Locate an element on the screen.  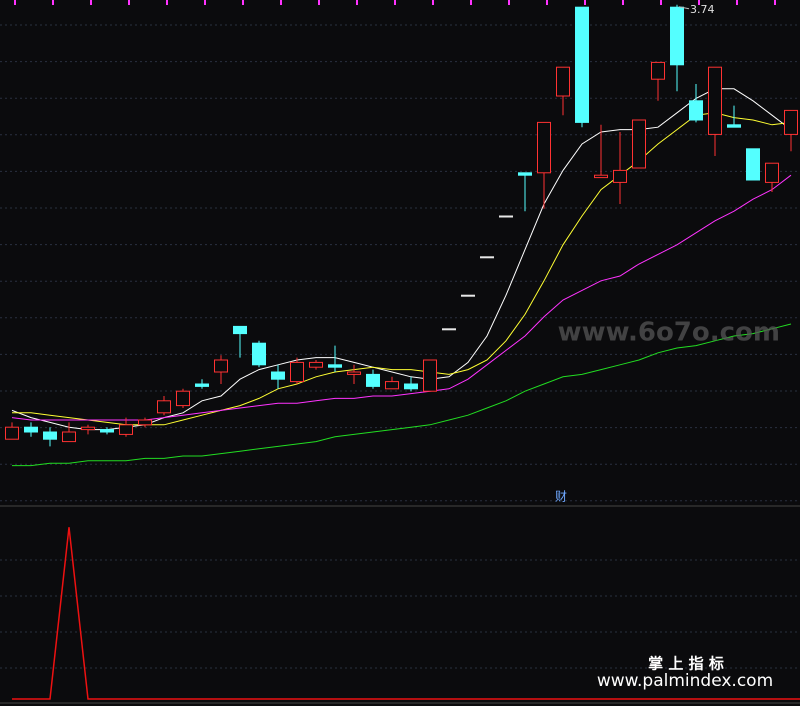
high-pointer is located at coordinates (684, 8).